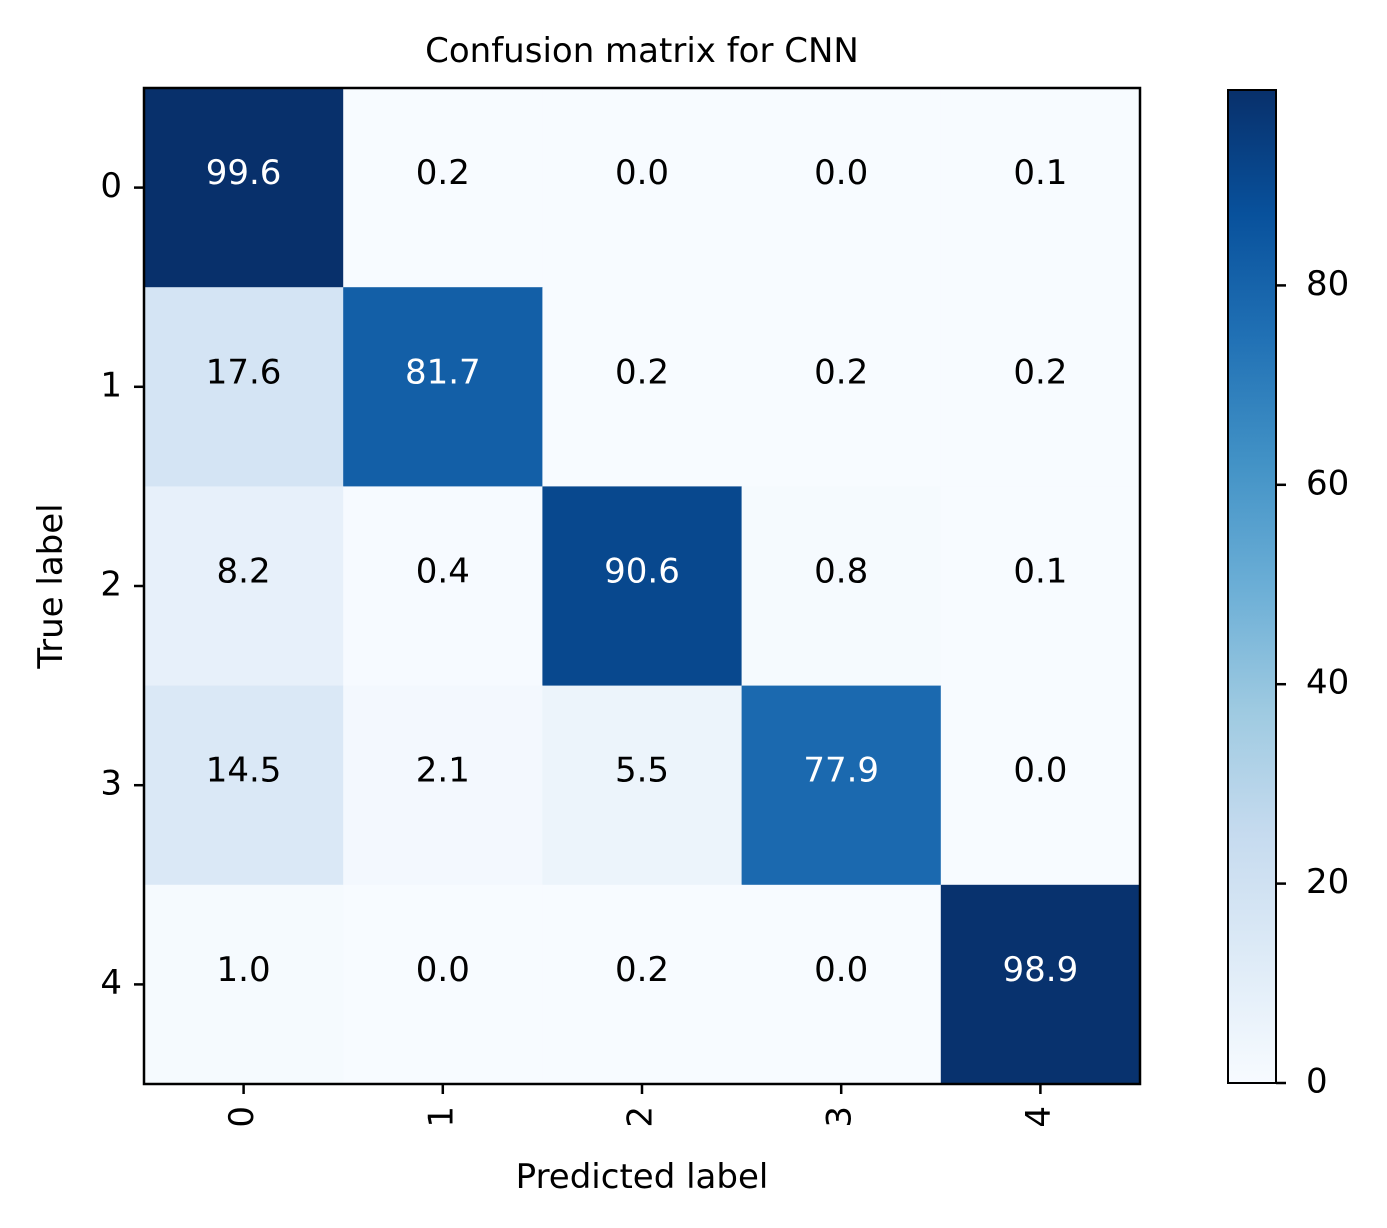 Image resolution: width=1387 pixels, height=1228 pixels. I want to click on cell-value-r2-c0: 8.2, so click(244, 572).